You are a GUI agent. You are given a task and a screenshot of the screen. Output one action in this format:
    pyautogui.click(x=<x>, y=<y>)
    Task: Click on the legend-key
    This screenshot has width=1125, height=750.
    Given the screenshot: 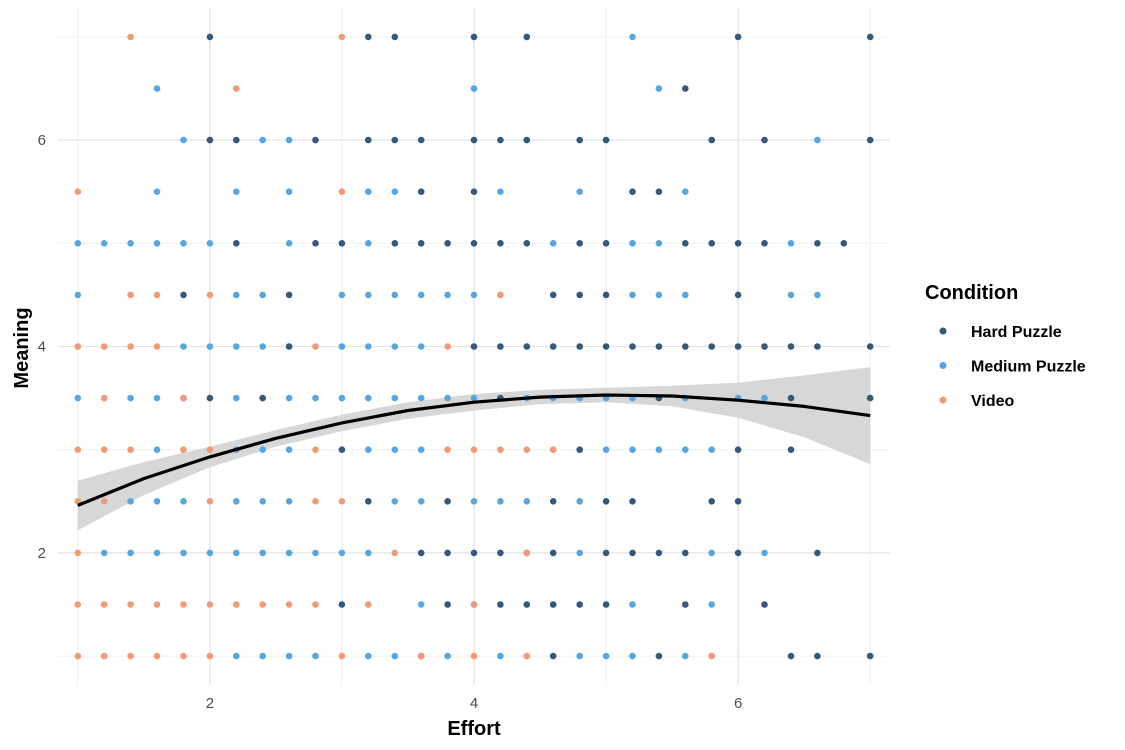 What is the action you would take?
    pyautogui.click(x=943, y=365)
    